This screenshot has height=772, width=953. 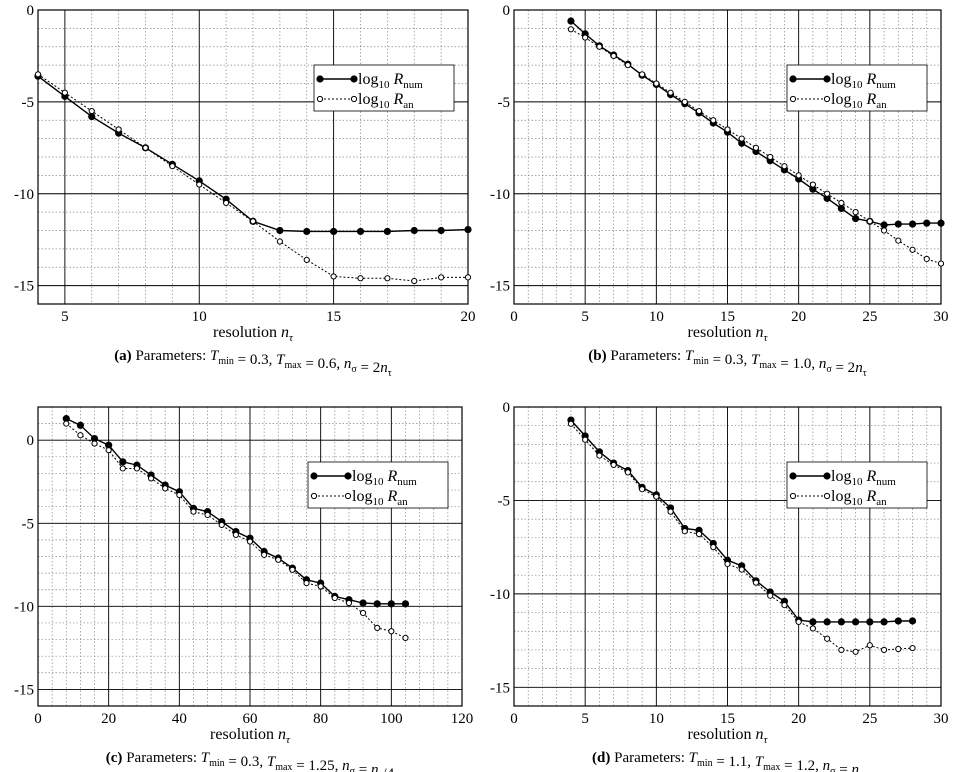 I want to click on x-tick-label: 0, so click(x=514, y=317).